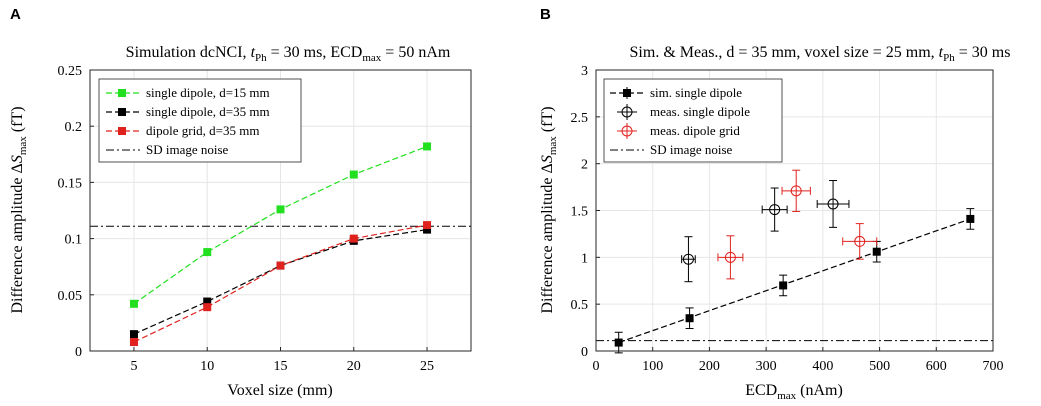 The height and width of the screenshot is (406, 1041). What do you see at coordinates (936, 366) in the screenshot?
I see `x-tick-label-b-6: 600` at bounding box center [936, 366].